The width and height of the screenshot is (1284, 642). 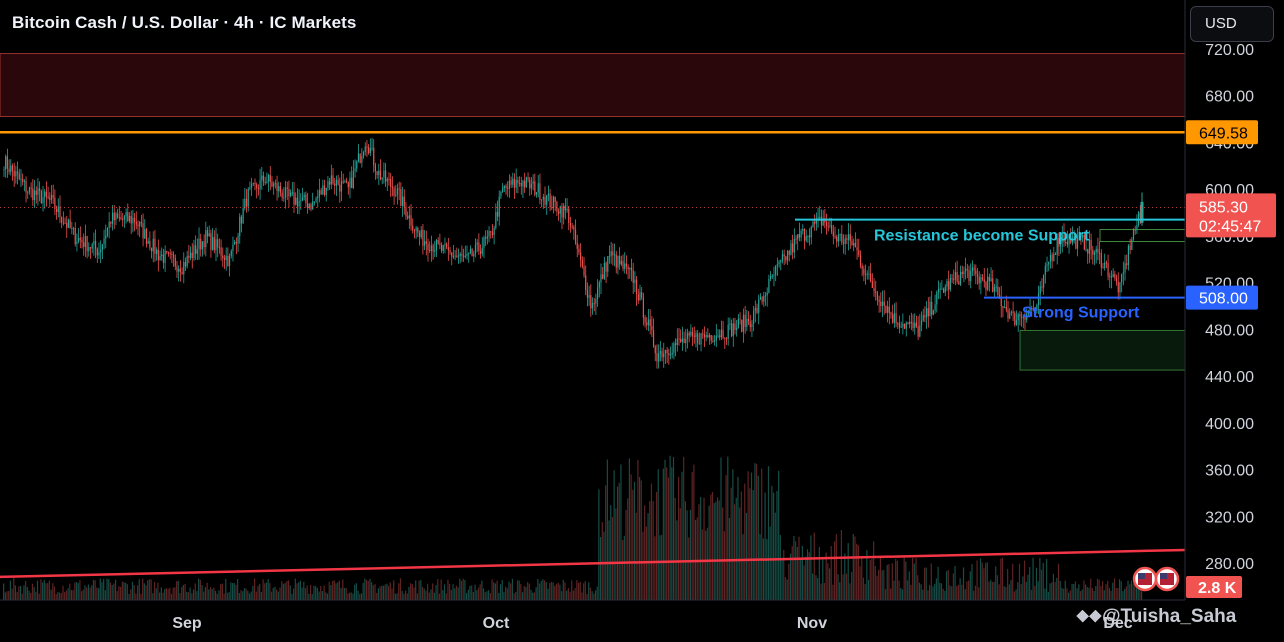 What do you see at coordinates (1232, 24) in the screenshot?
I see `currency-button: USD` at bounding box center [1232, 24].